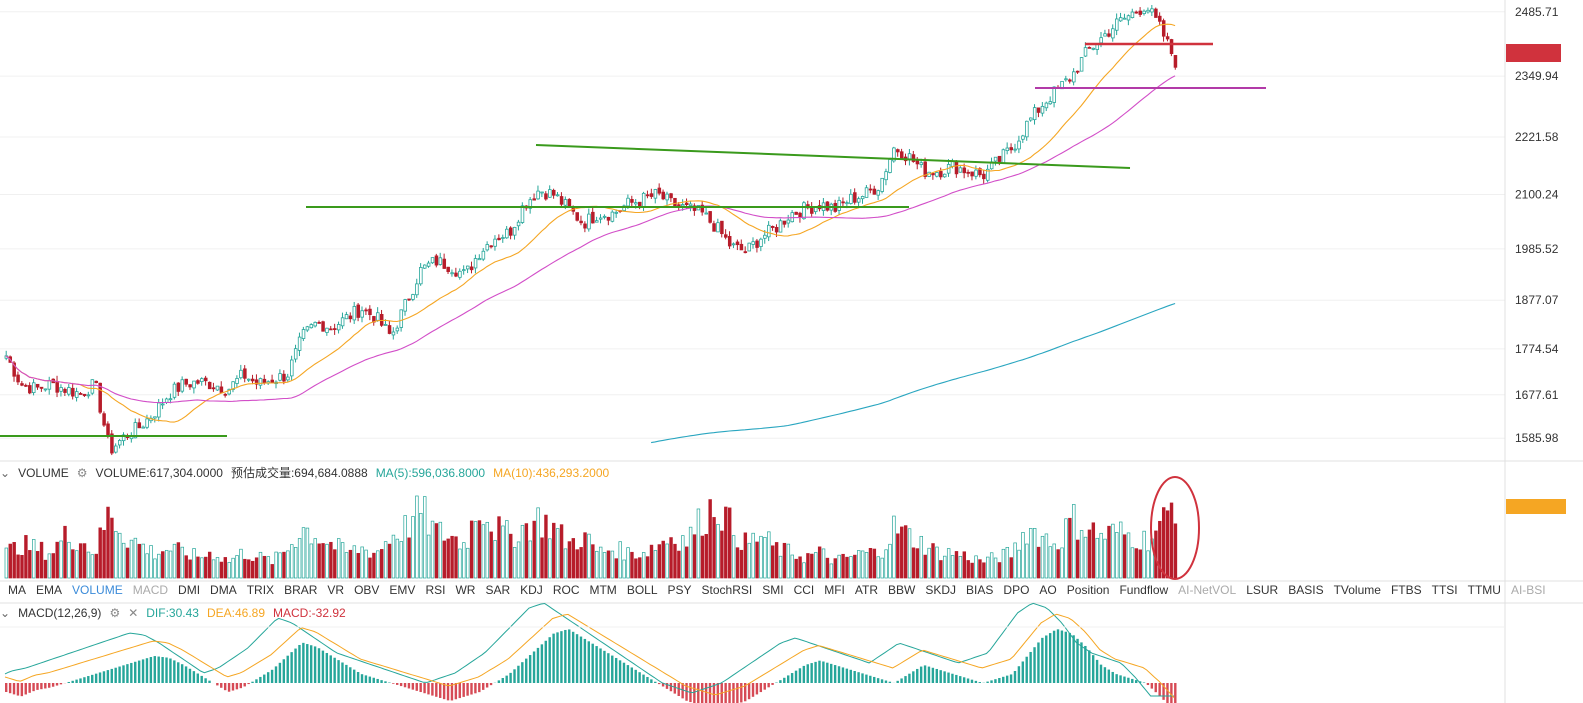  I want to click on indicator-tab-ftbs: FTBS, so click(1406, 590).